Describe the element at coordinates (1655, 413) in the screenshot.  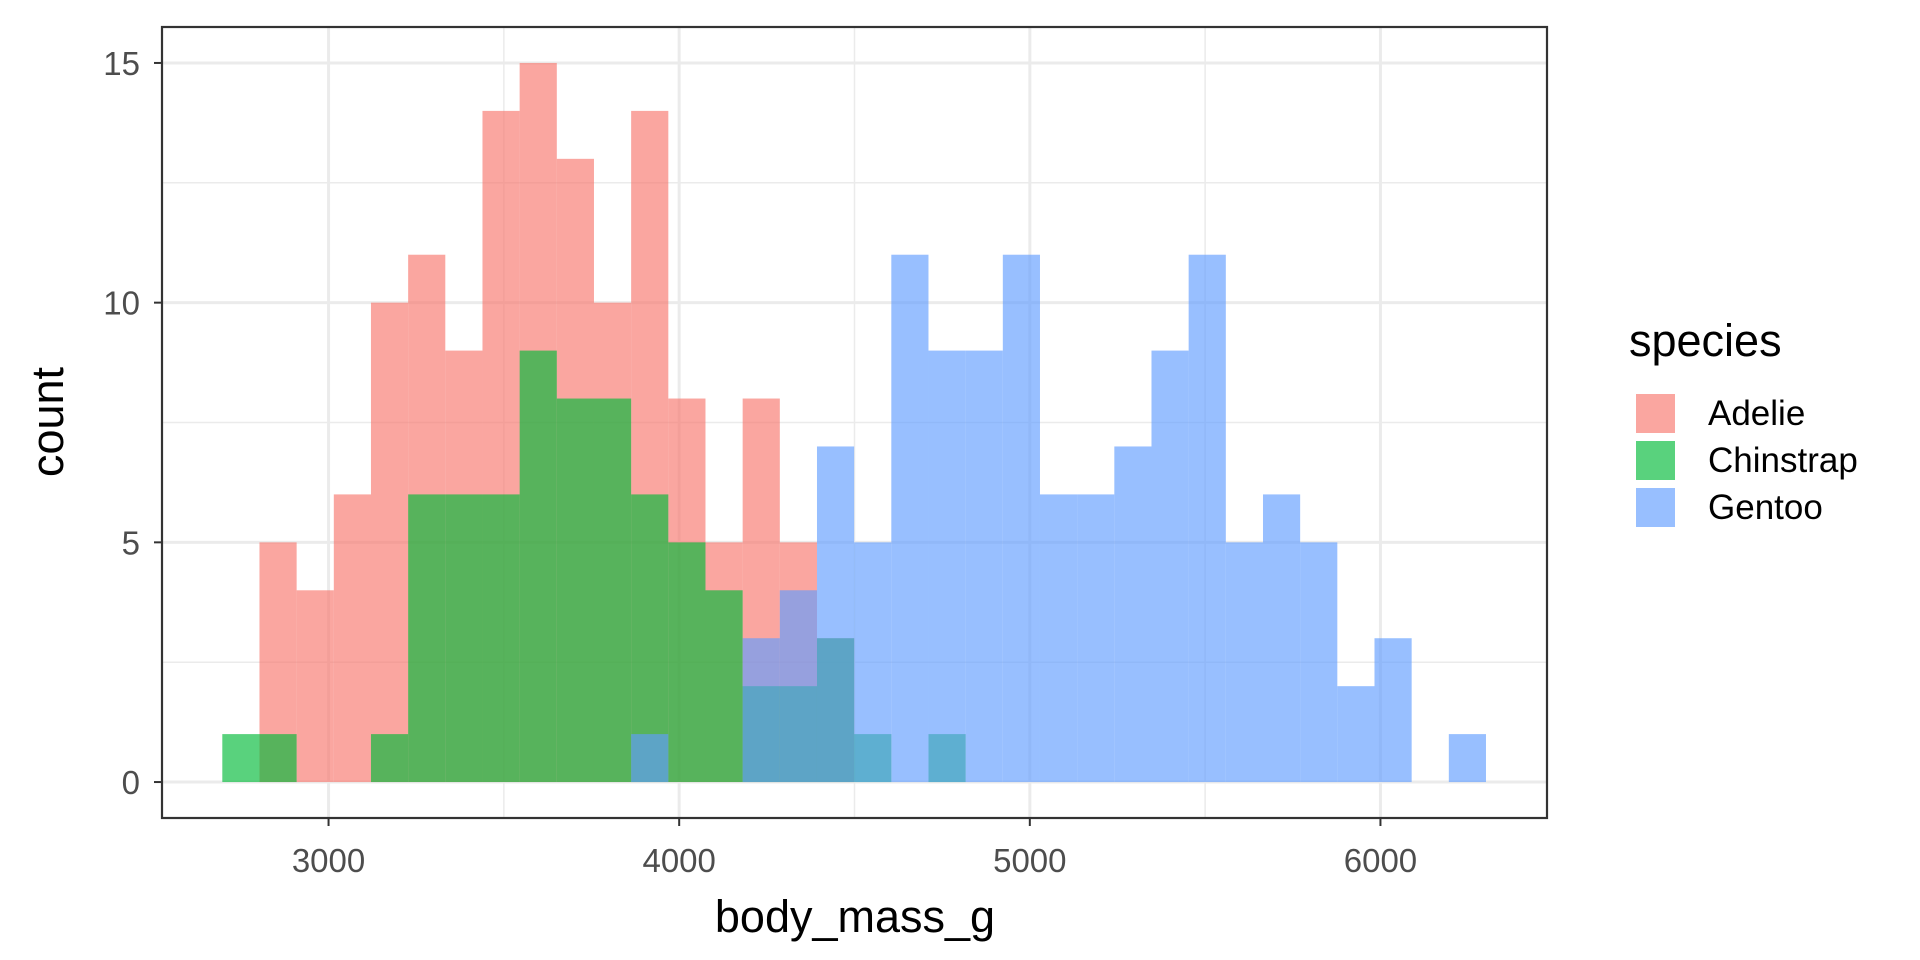
I see `legend-key-adelie` at that location.